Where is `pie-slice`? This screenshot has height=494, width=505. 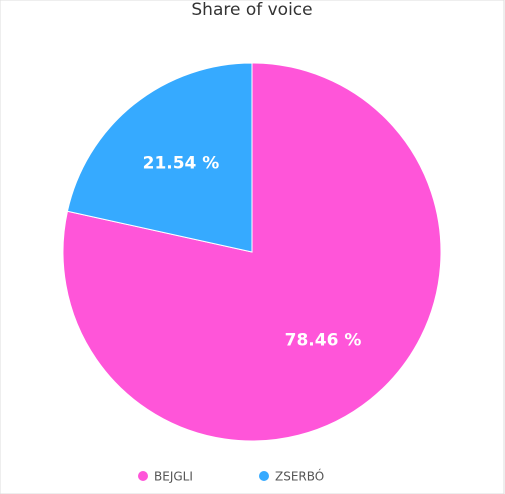 pie-slice is located at coordinates (159, 157).